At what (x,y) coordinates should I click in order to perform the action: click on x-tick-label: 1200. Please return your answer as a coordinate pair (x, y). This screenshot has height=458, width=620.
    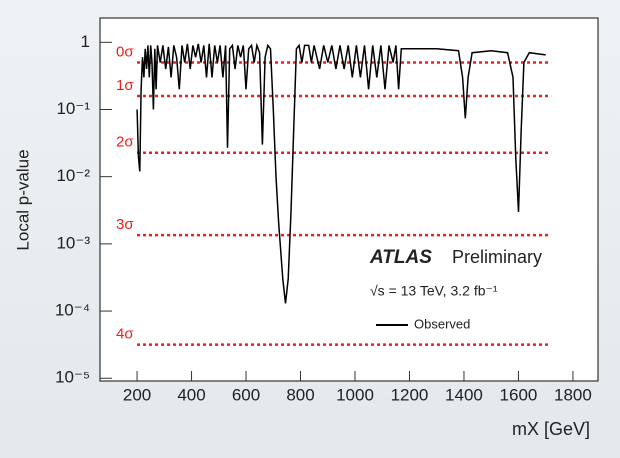
    Looking at the image, I should click on (410, 394).